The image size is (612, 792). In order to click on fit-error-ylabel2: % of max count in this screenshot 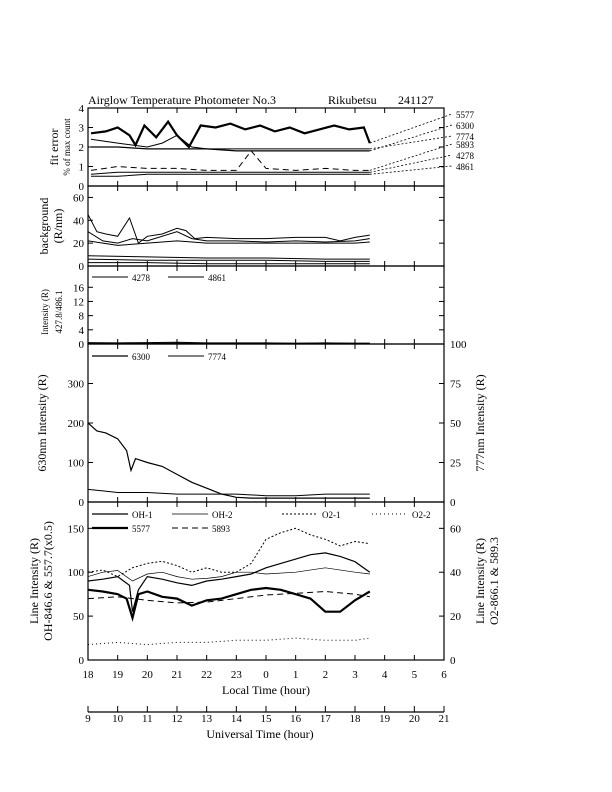, I will do `click(67, 147)`.